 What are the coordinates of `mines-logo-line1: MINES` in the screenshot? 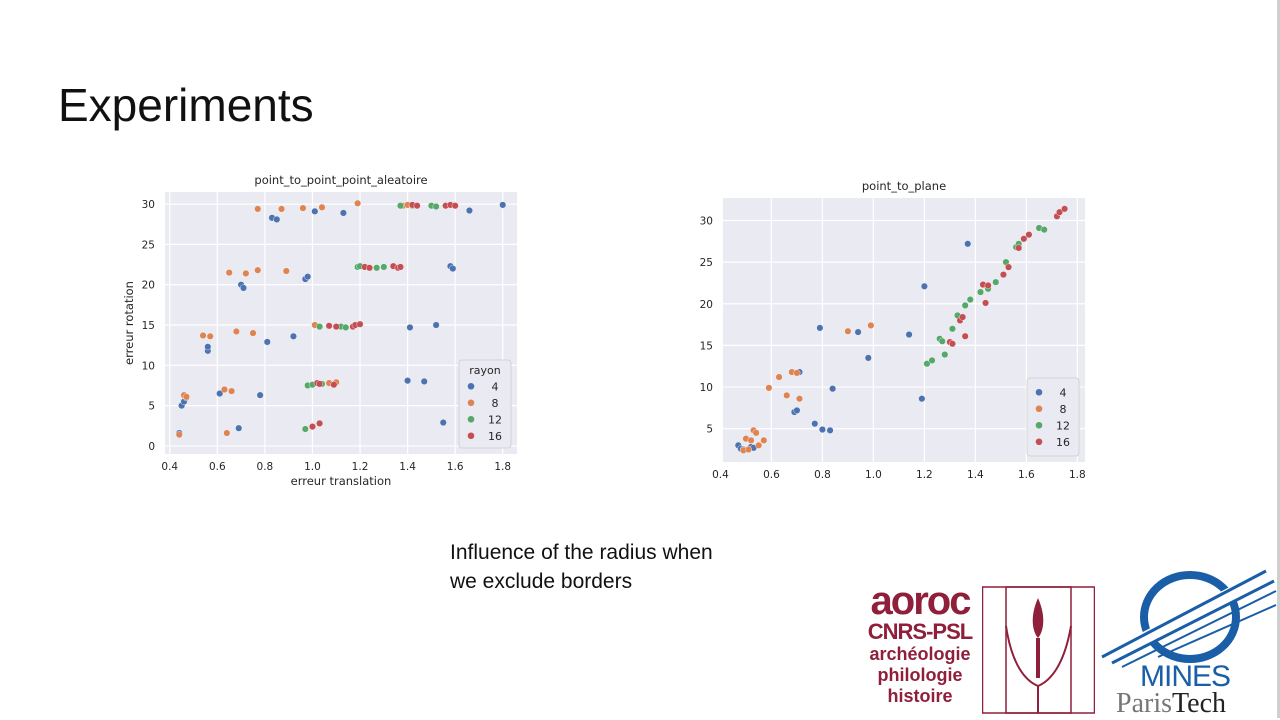 It's located at (1185, 676).